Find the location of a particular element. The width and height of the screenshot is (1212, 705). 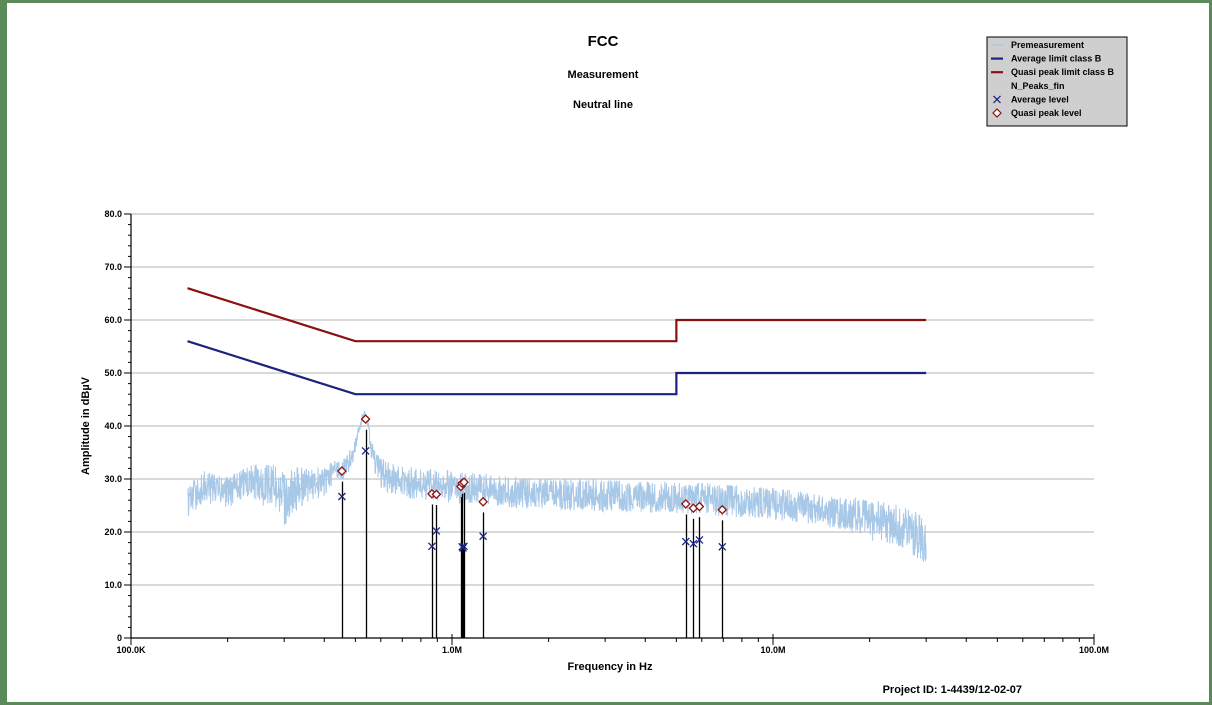

chart-subtitle-measurement: Measurement is located at coordinates (603, 75).